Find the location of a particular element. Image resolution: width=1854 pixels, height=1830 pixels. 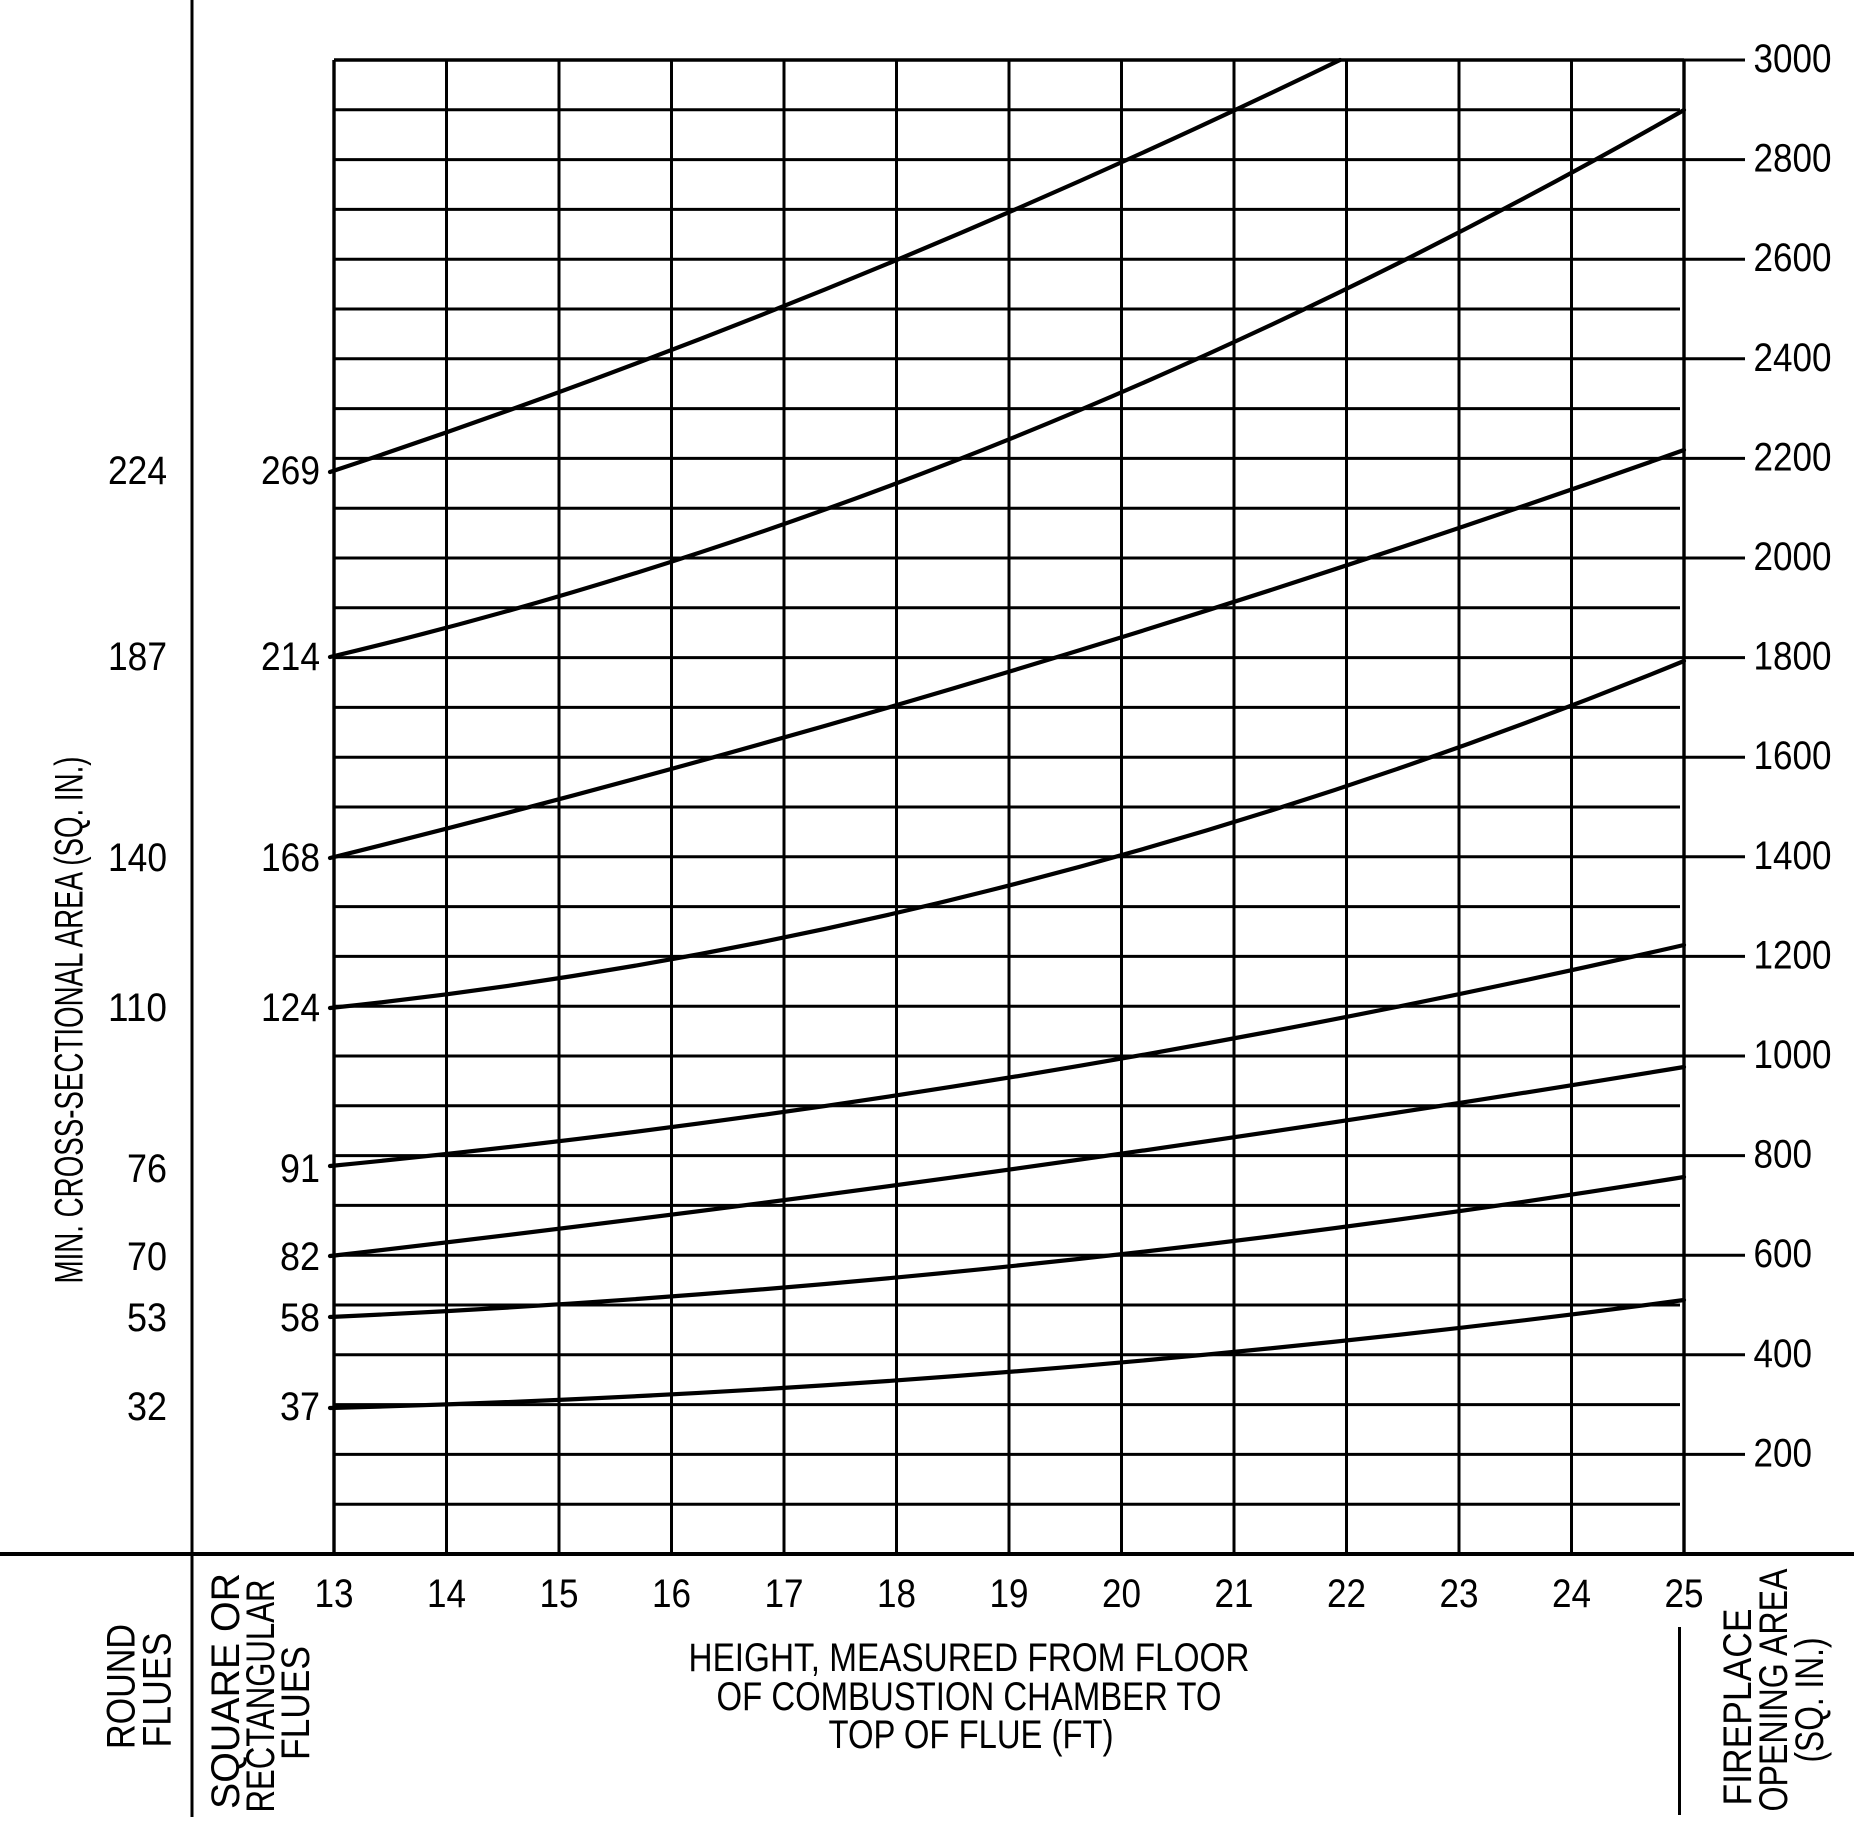

svg-text: 168 is located at coordinates (290, 858).